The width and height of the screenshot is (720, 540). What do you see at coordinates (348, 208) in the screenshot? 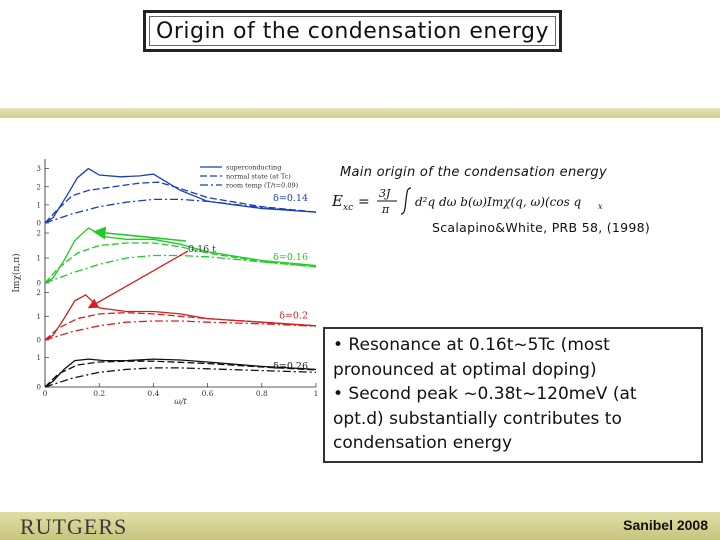
I see `formula-lhs-sub: xc` at bounding box center [348, 208].